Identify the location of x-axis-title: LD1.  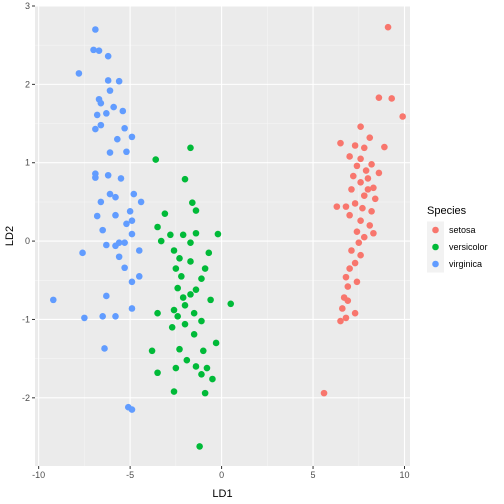
(222, 494).